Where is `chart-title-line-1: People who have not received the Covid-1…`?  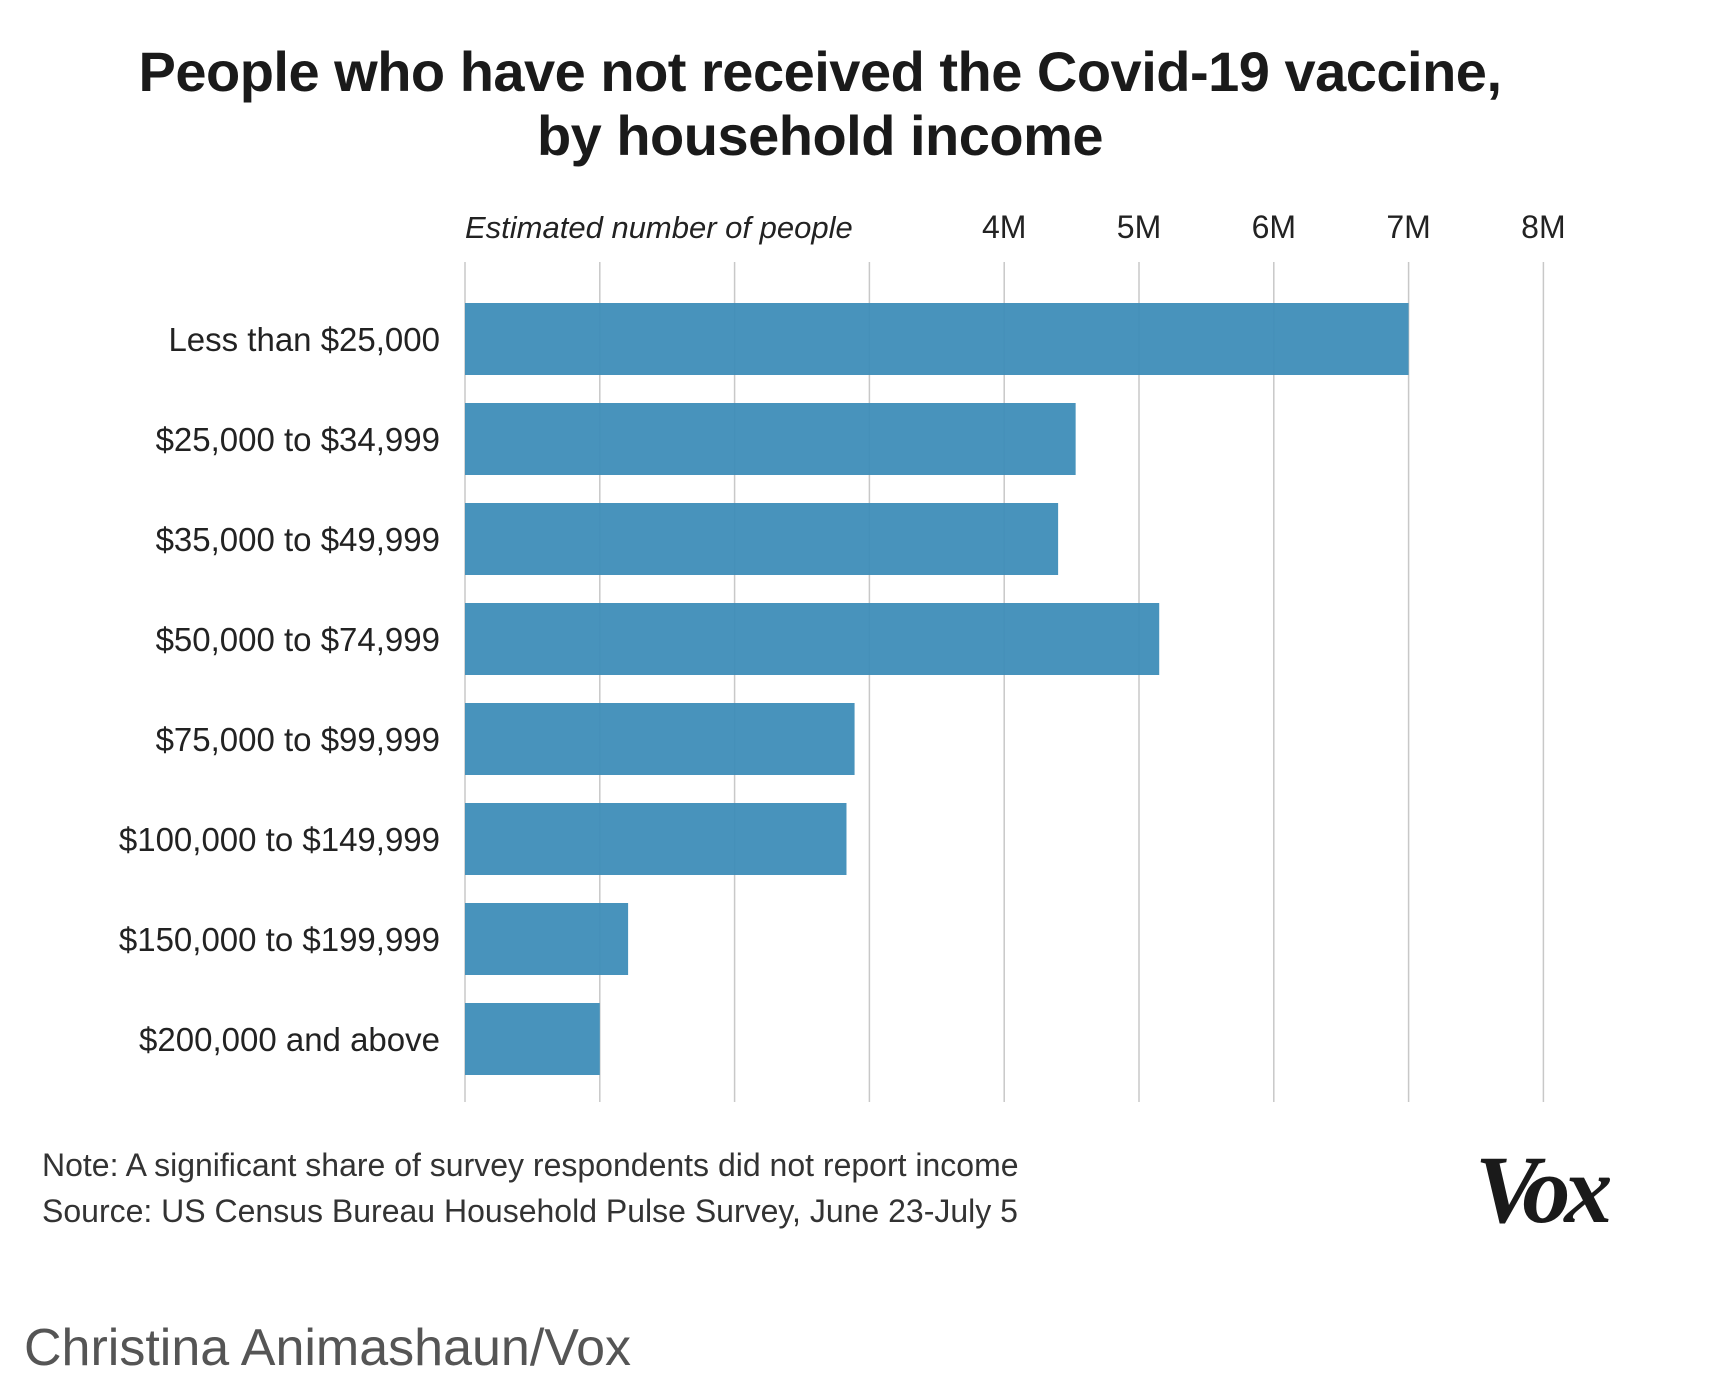 chart-title-line-1: People who have not received the Covid-1… is located at coordinates (820, 71).